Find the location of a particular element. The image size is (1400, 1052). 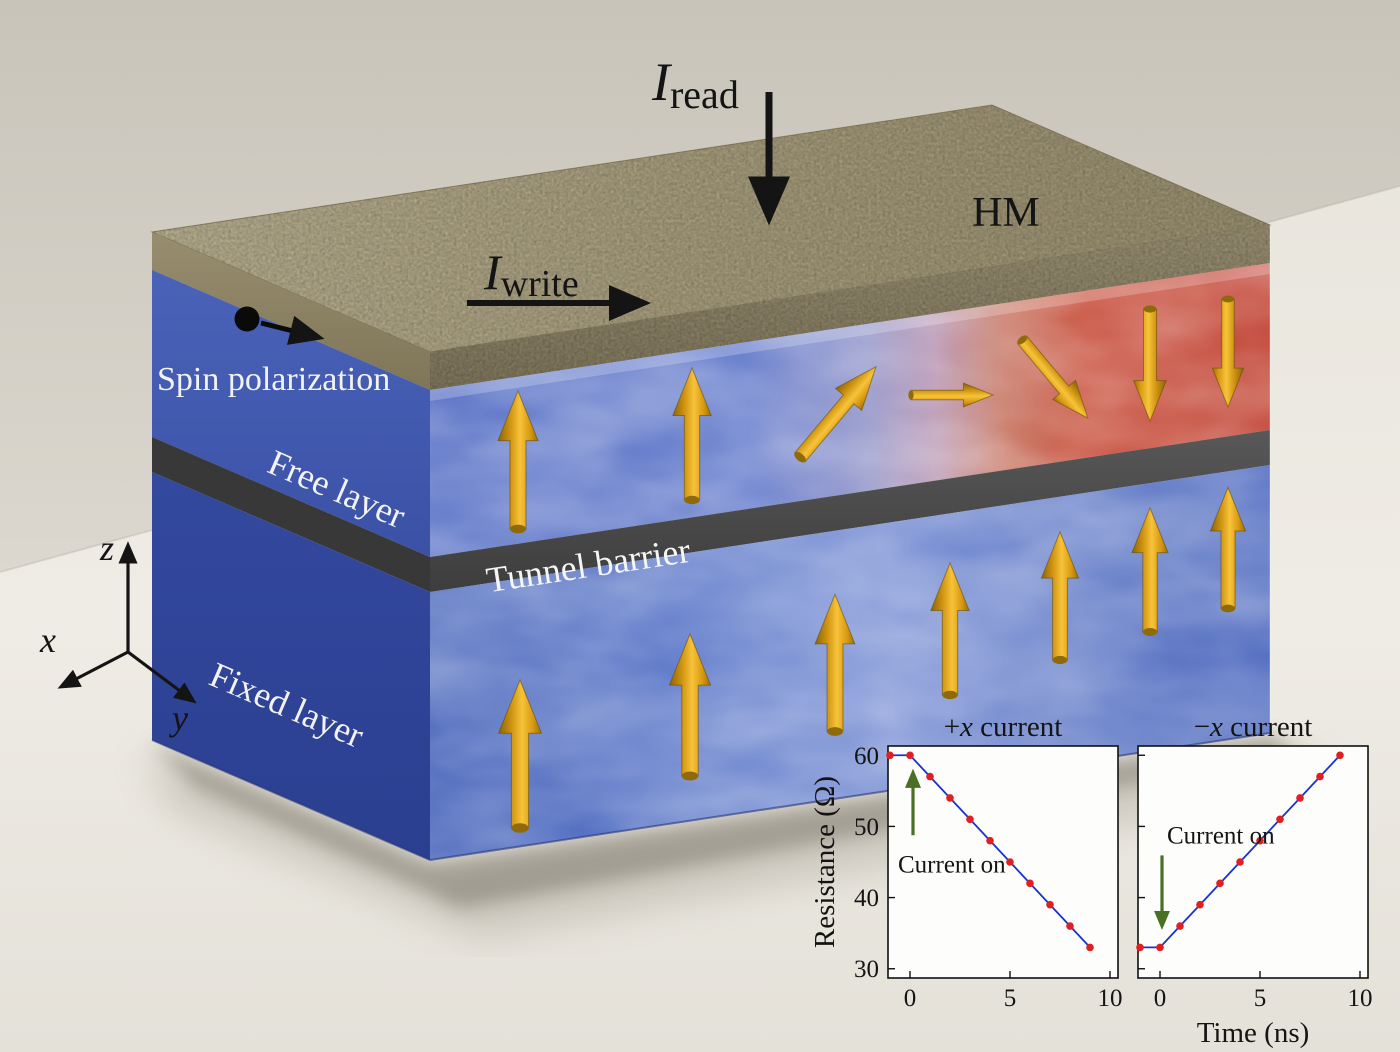

i-read-symbol: I is located at coordinates (662, 82).